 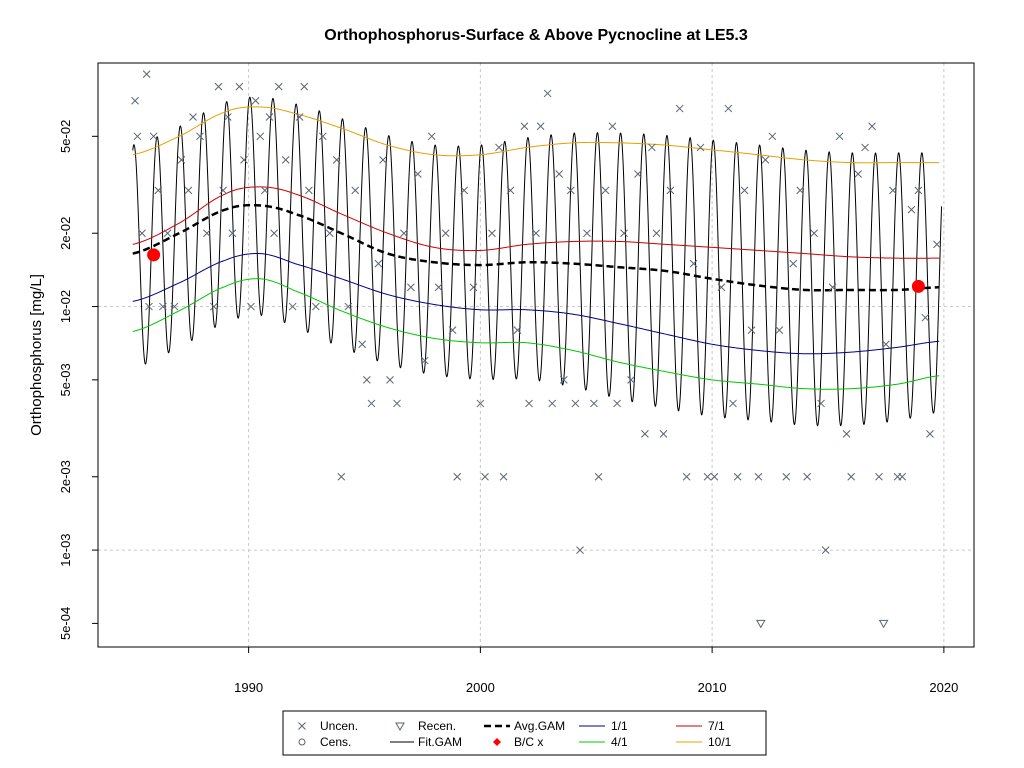 What do you see at coordinates (918, 286) in the screenshot?
I see `bc-point` at bounding box center [918, 286].